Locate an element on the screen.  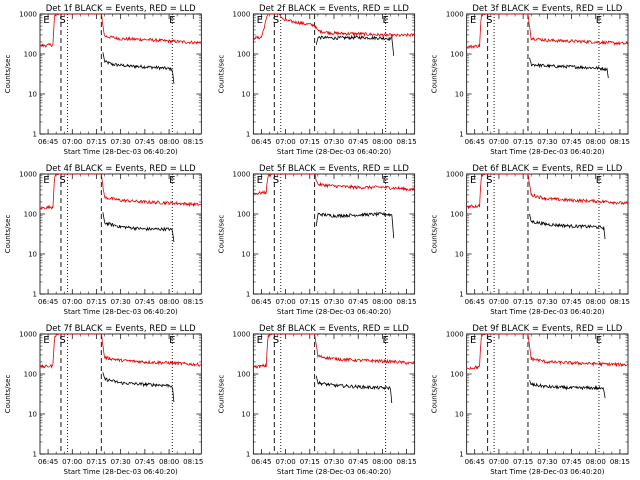
chart-title: Det 7f BLACK = Events, RED = LLD is located at coordinates (121, 329).